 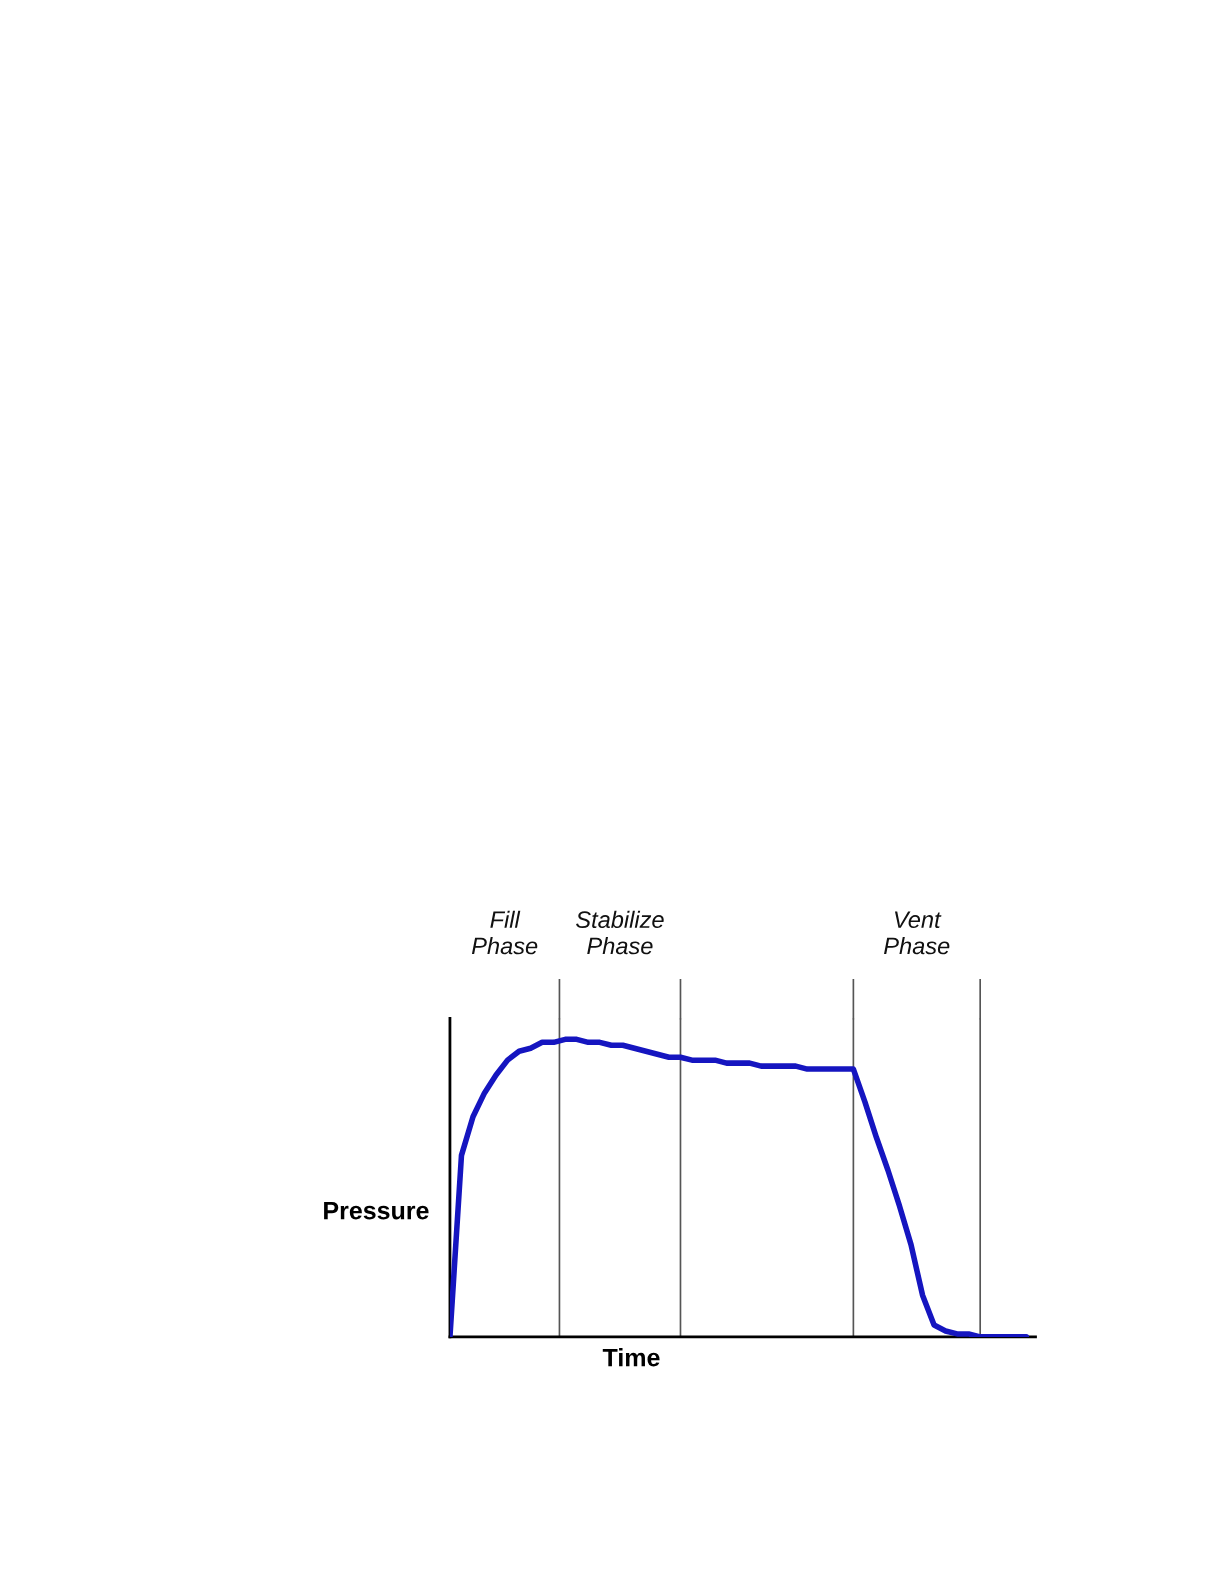 What do you see at coordinates (504, 932) in the screenshot?
I see `text: Fill Phase` at bounding box center [504, 932].